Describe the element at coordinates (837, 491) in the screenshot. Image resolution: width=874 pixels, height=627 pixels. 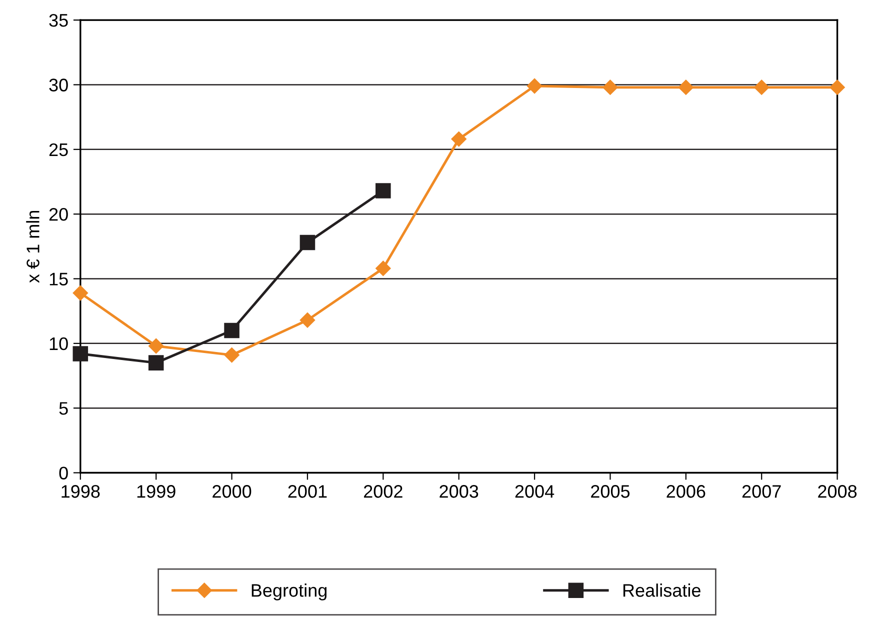
I see `x-tick-label: 2008` at that location.